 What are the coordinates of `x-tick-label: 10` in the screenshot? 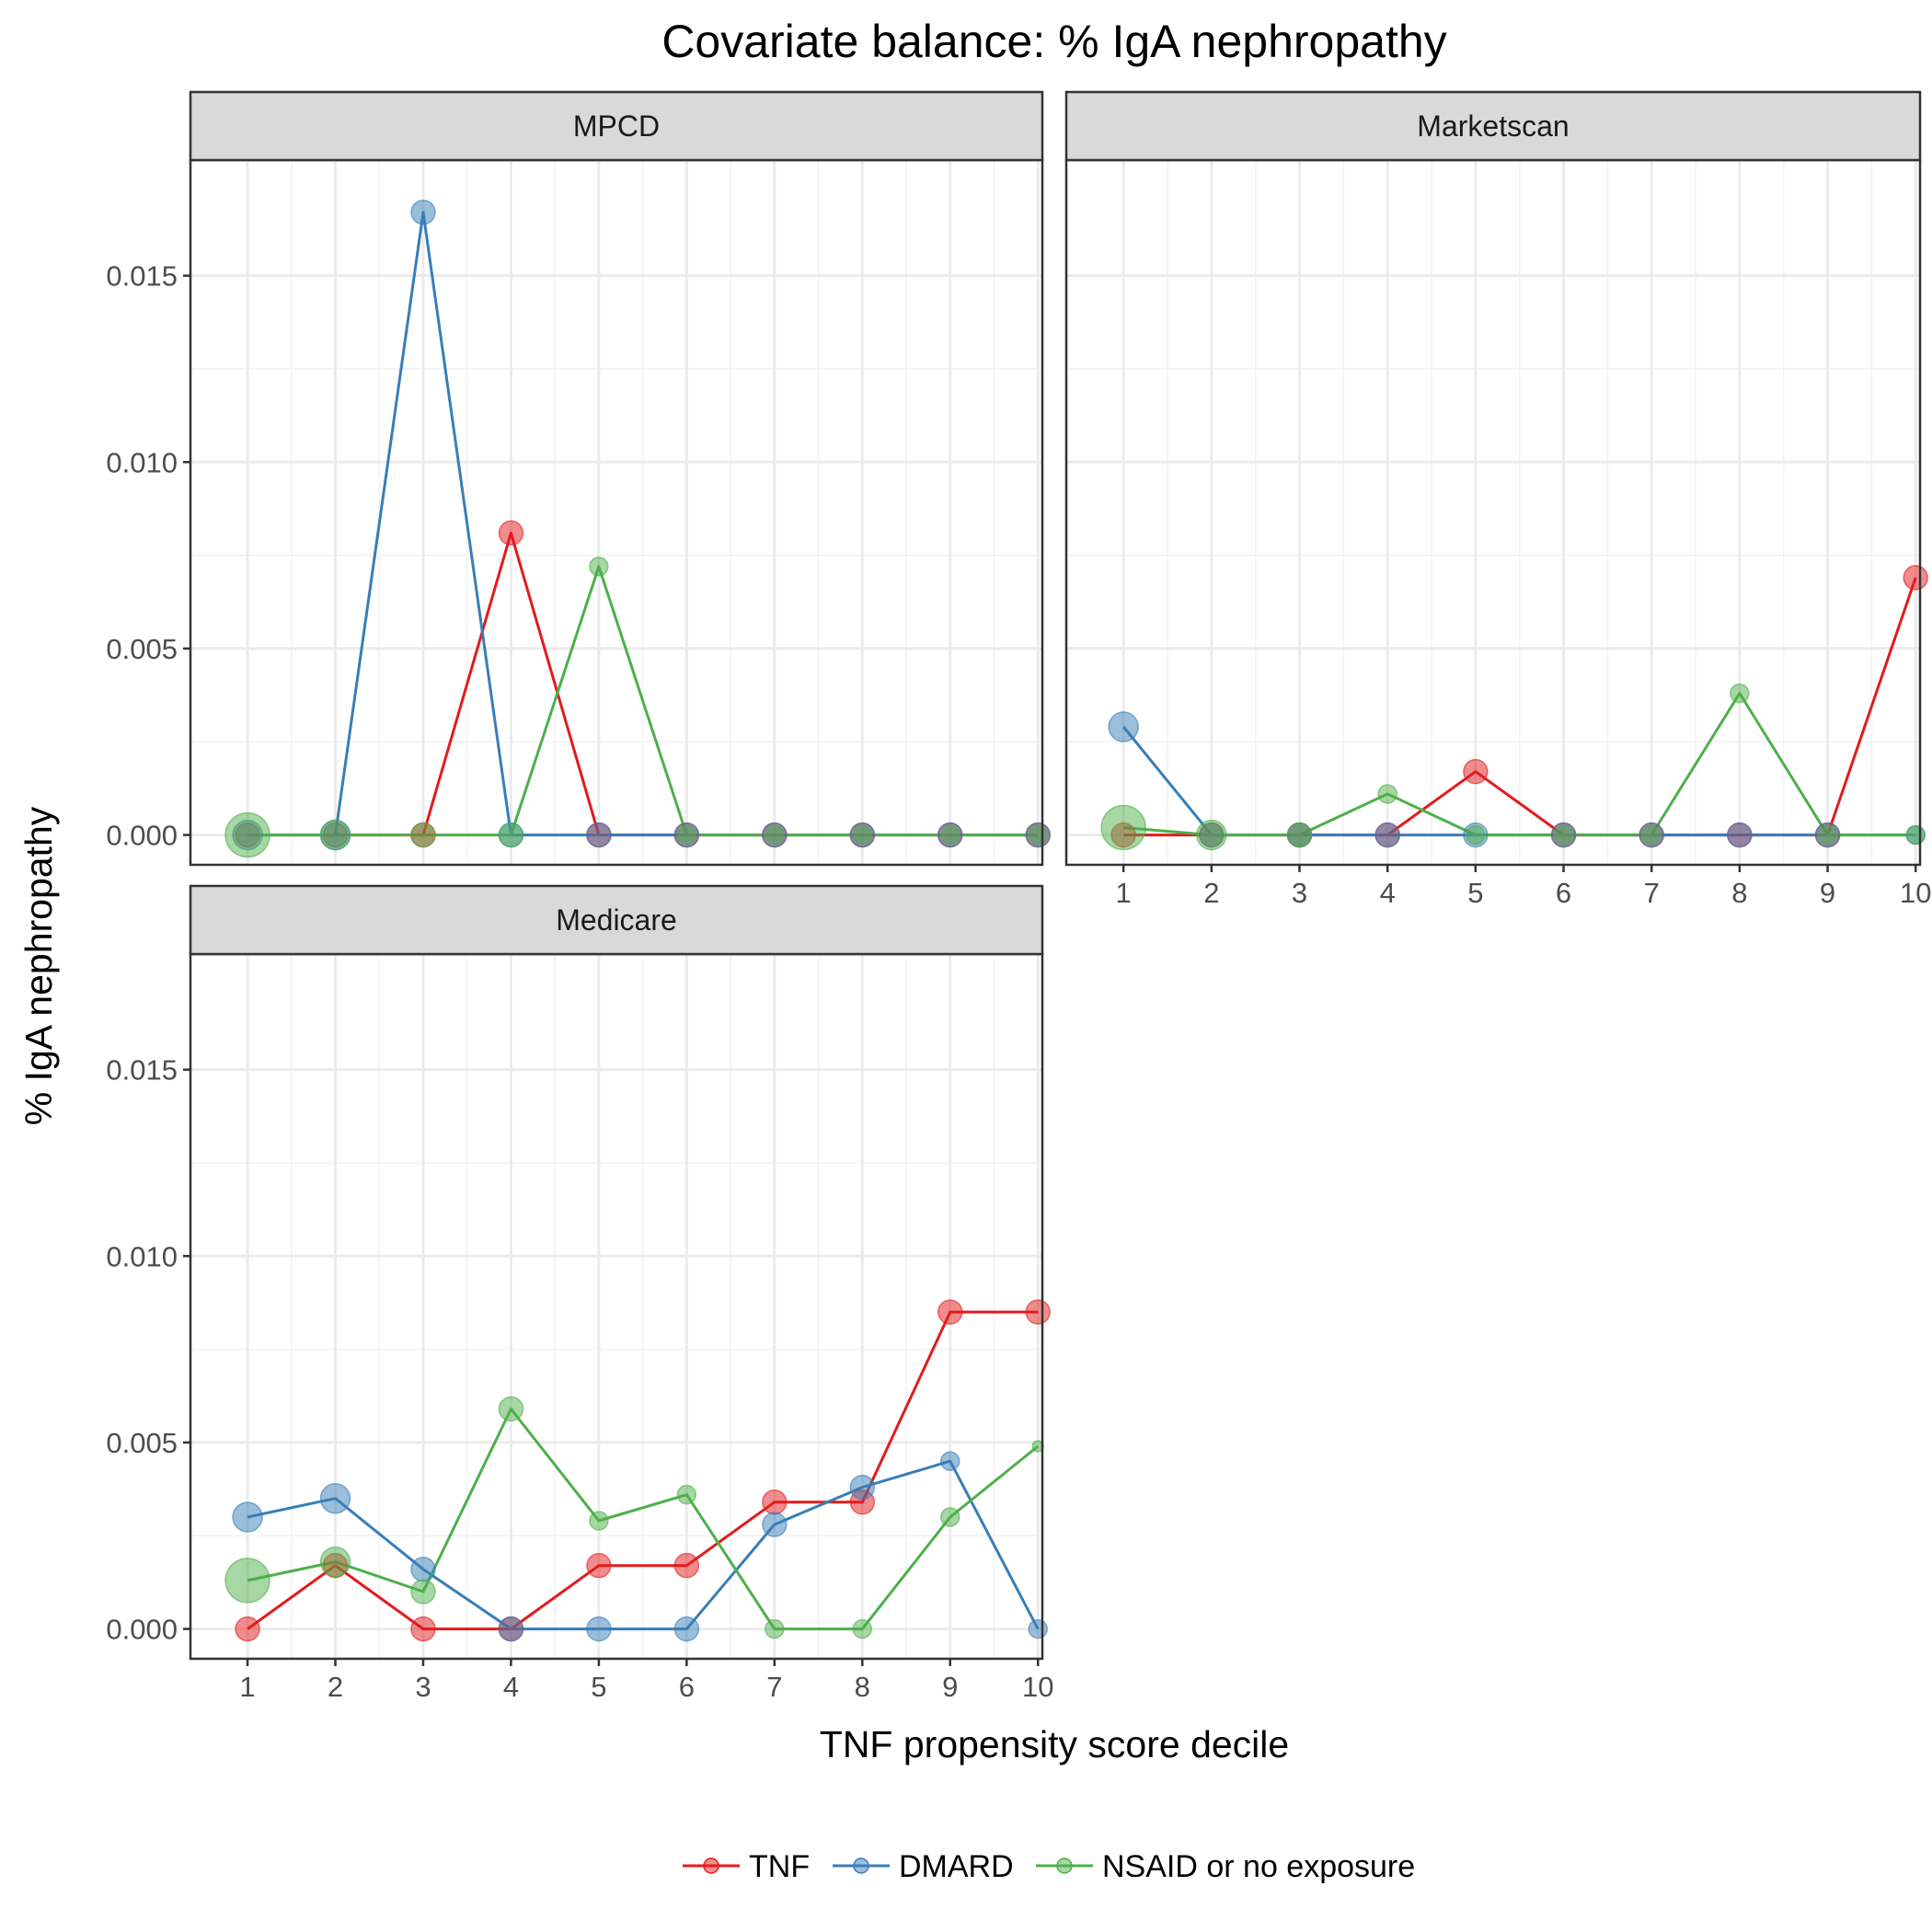 It's located at (1915, 893).